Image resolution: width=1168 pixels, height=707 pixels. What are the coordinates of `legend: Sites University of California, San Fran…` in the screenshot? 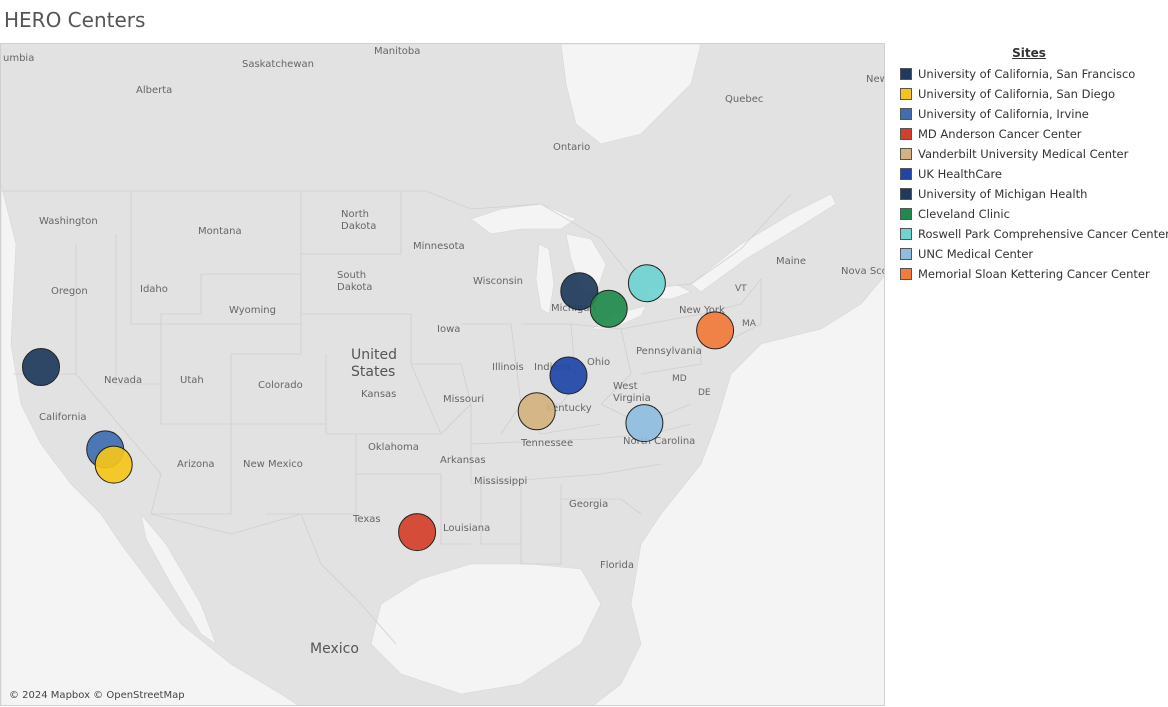 It's located at (1034, 165).